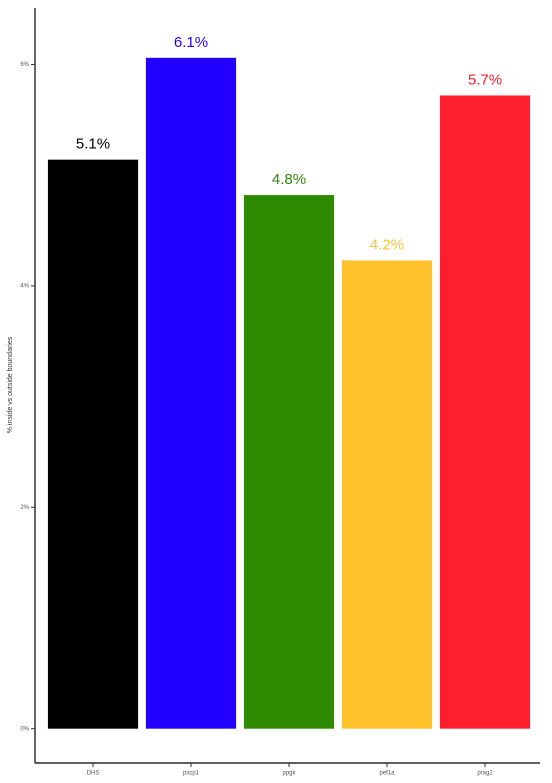 This screenshot has height=783, width=552. I want to click on x-tick-label: pef1a, so click(387, 774).